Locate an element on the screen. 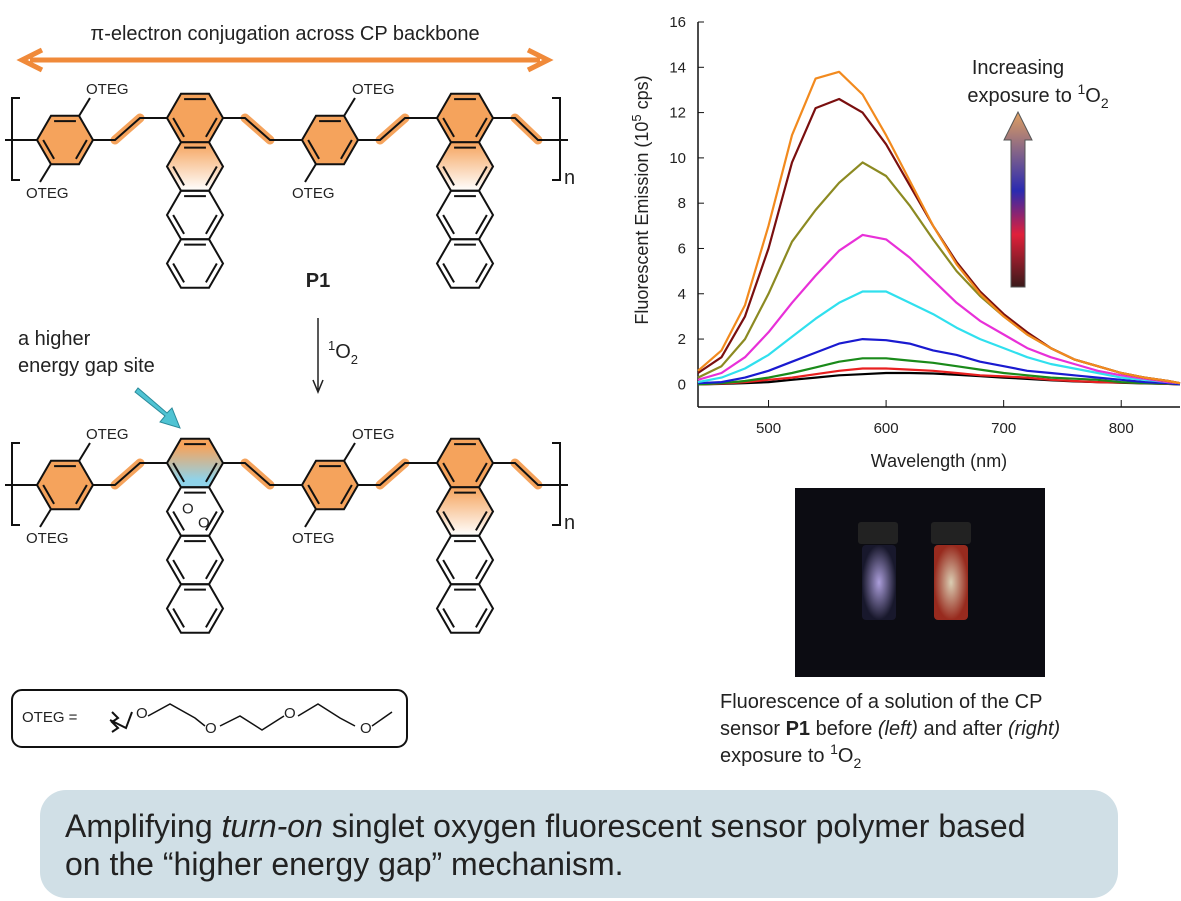  caption-part: P1 is located at coordinates (798, 729).